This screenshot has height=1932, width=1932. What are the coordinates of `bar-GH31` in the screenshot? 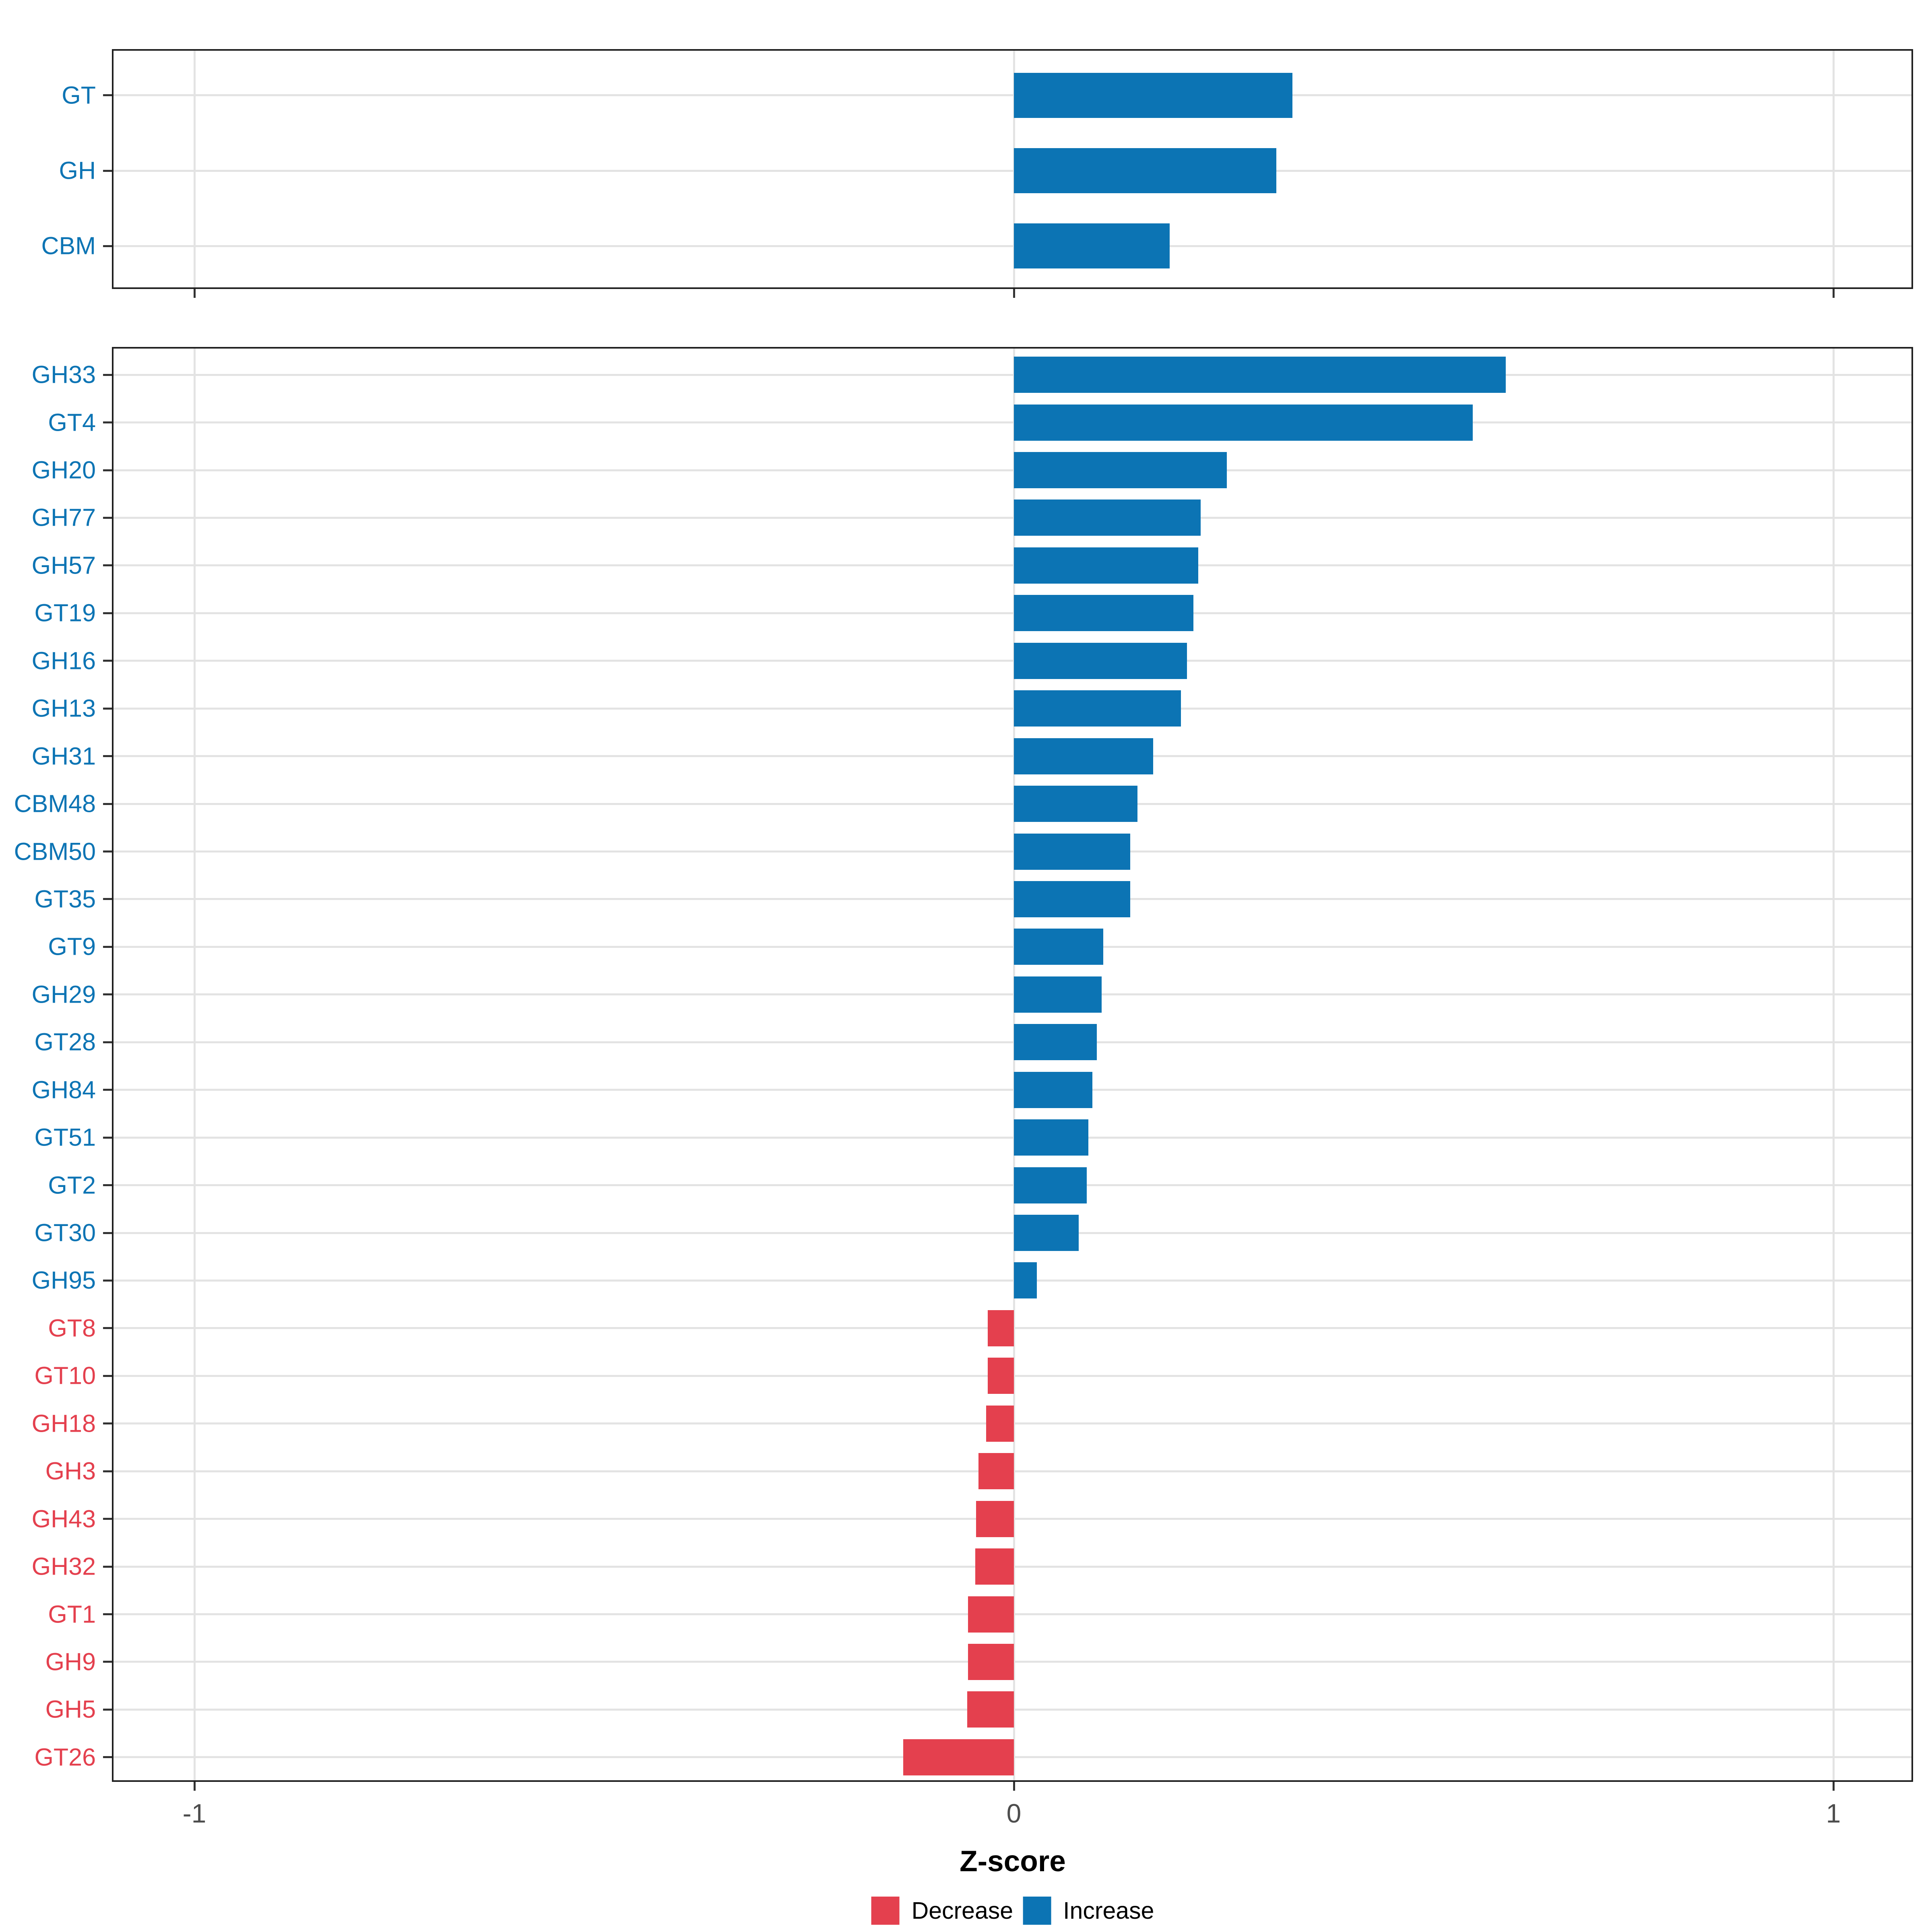 It's located at (1083, 756).